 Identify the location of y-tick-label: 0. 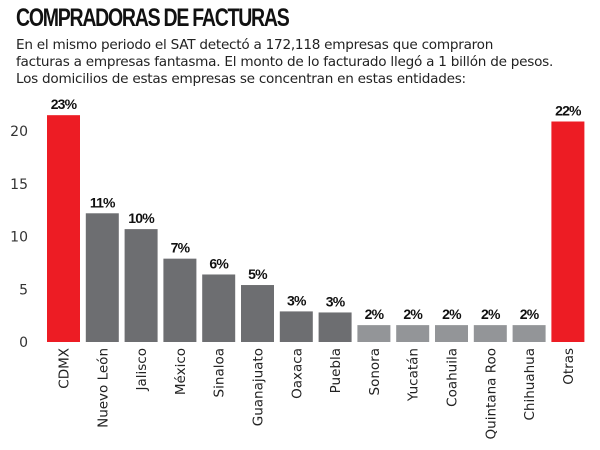
(23, 343).